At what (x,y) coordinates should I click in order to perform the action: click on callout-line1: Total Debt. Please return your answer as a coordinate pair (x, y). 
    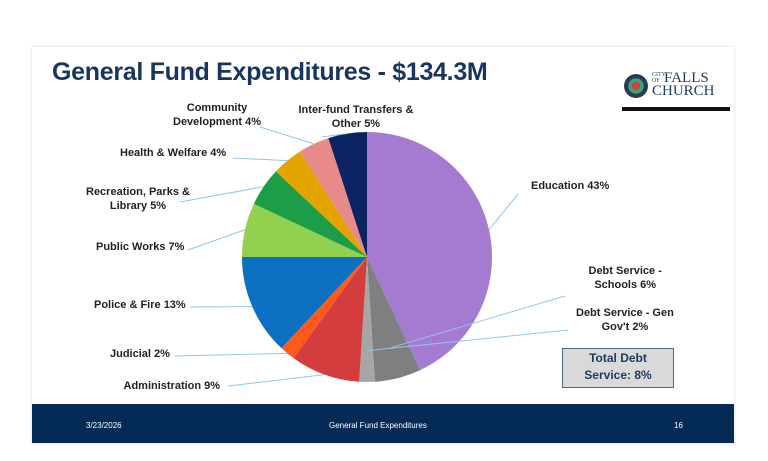
    Looking at the image, I should click on (618, 358).